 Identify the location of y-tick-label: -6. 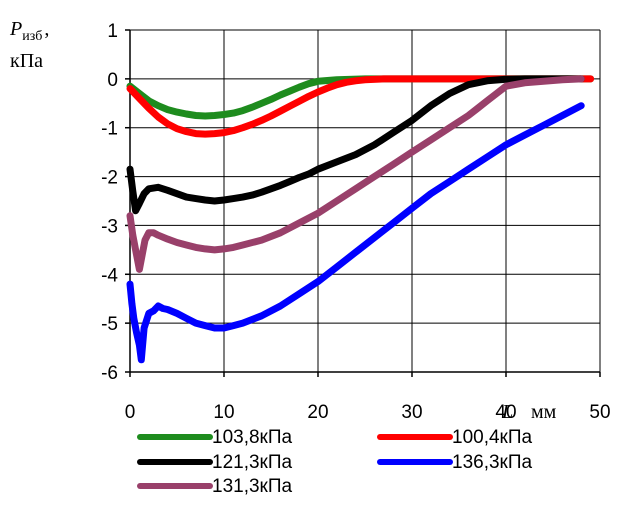
(109, 373).